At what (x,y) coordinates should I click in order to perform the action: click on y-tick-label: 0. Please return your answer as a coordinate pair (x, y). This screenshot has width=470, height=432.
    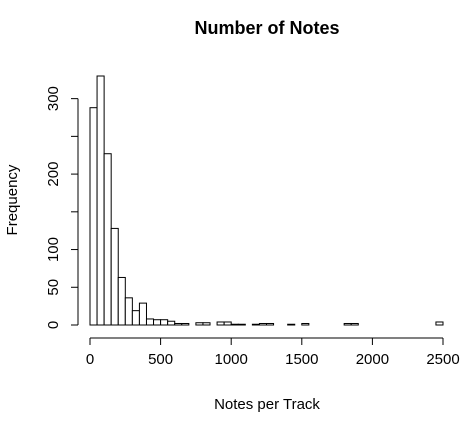
    Looking at the image, I should click on (53, 325).